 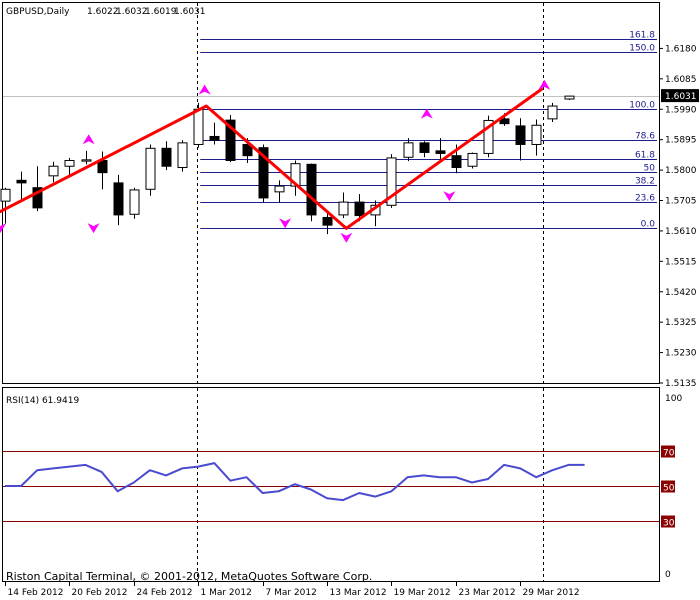 I want to click on rsi-level-label-2: 30, so click(x=669, y=524).